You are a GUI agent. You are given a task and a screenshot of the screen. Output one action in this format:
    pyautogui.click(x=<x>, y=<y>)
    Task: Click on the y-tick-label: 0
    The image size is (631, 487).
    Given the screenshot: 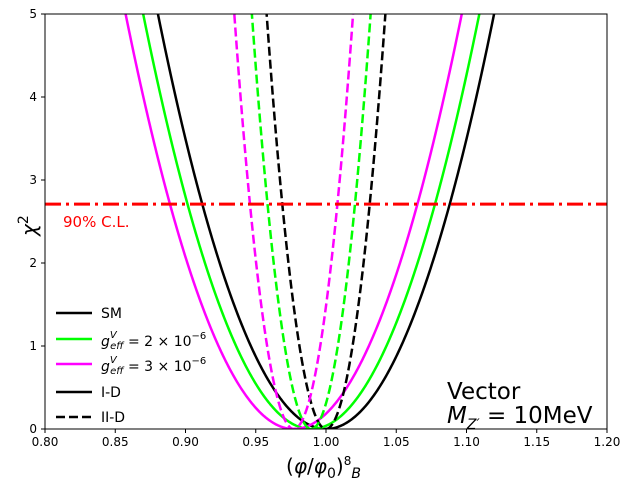 What is the action you would take?
    pyautogui.click(x=33, y=429)
    